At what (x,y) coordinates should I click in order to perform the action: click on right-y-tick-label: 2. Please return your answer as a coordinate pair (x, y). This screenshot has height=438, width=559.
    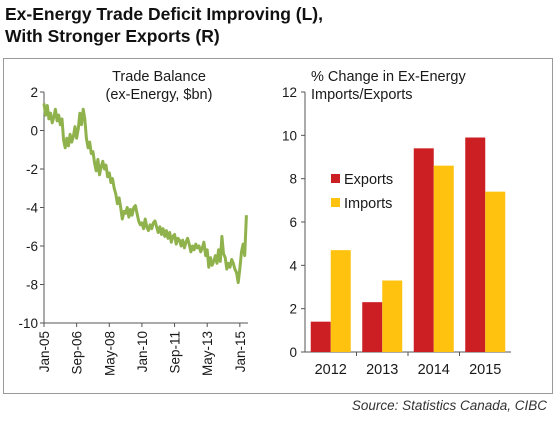
    Looking at the image, I should click on (293, 309).